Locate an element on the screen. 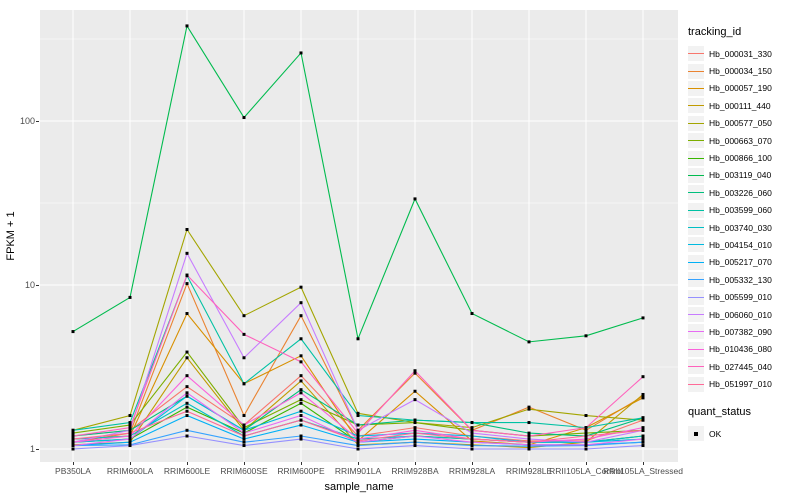  quant-legend-title: quant_status is located at coordinates (719, 411).